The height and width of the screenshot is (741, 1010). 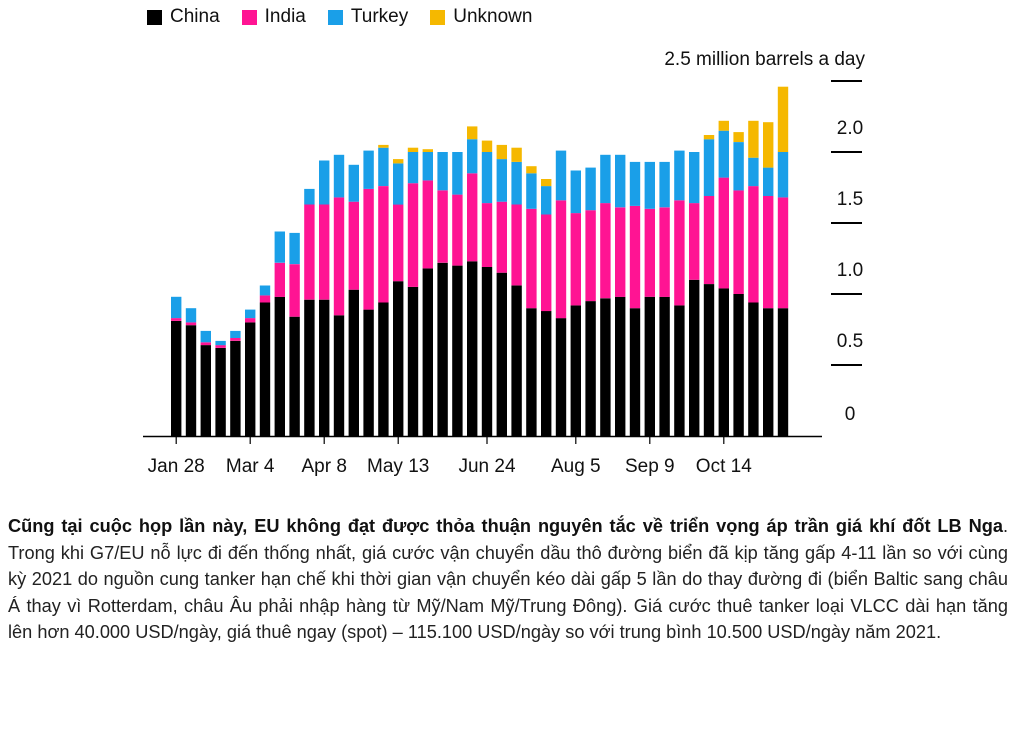 I want to click on legend-label-india: India, so click(x=285, y=16).